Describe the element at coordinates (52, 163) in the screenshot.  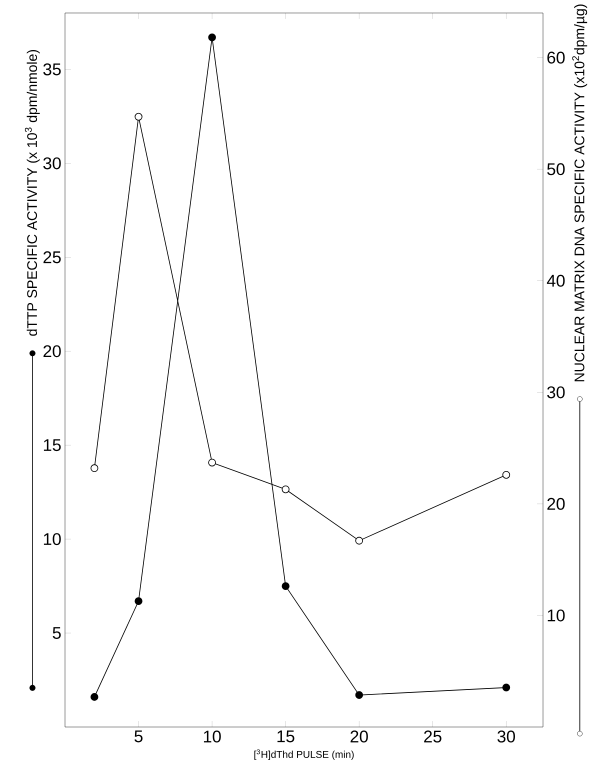
I see `y-tick-label: 30` at that location.